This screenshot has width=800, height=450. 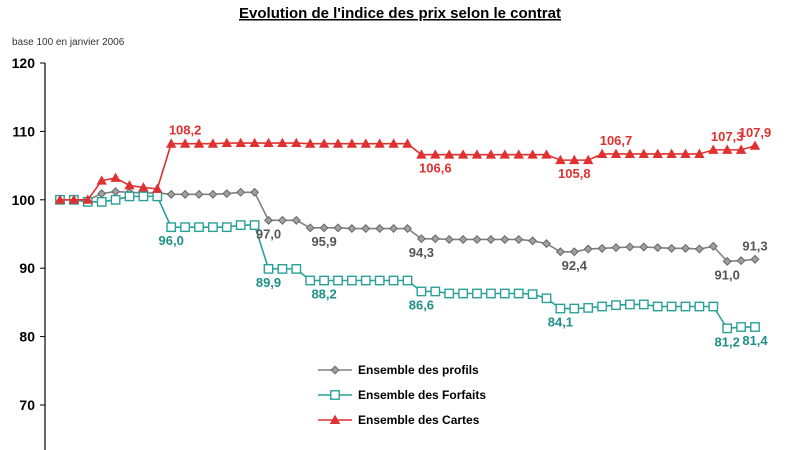 I want to click on data-label: 81,4, so click(x=755, y=340).